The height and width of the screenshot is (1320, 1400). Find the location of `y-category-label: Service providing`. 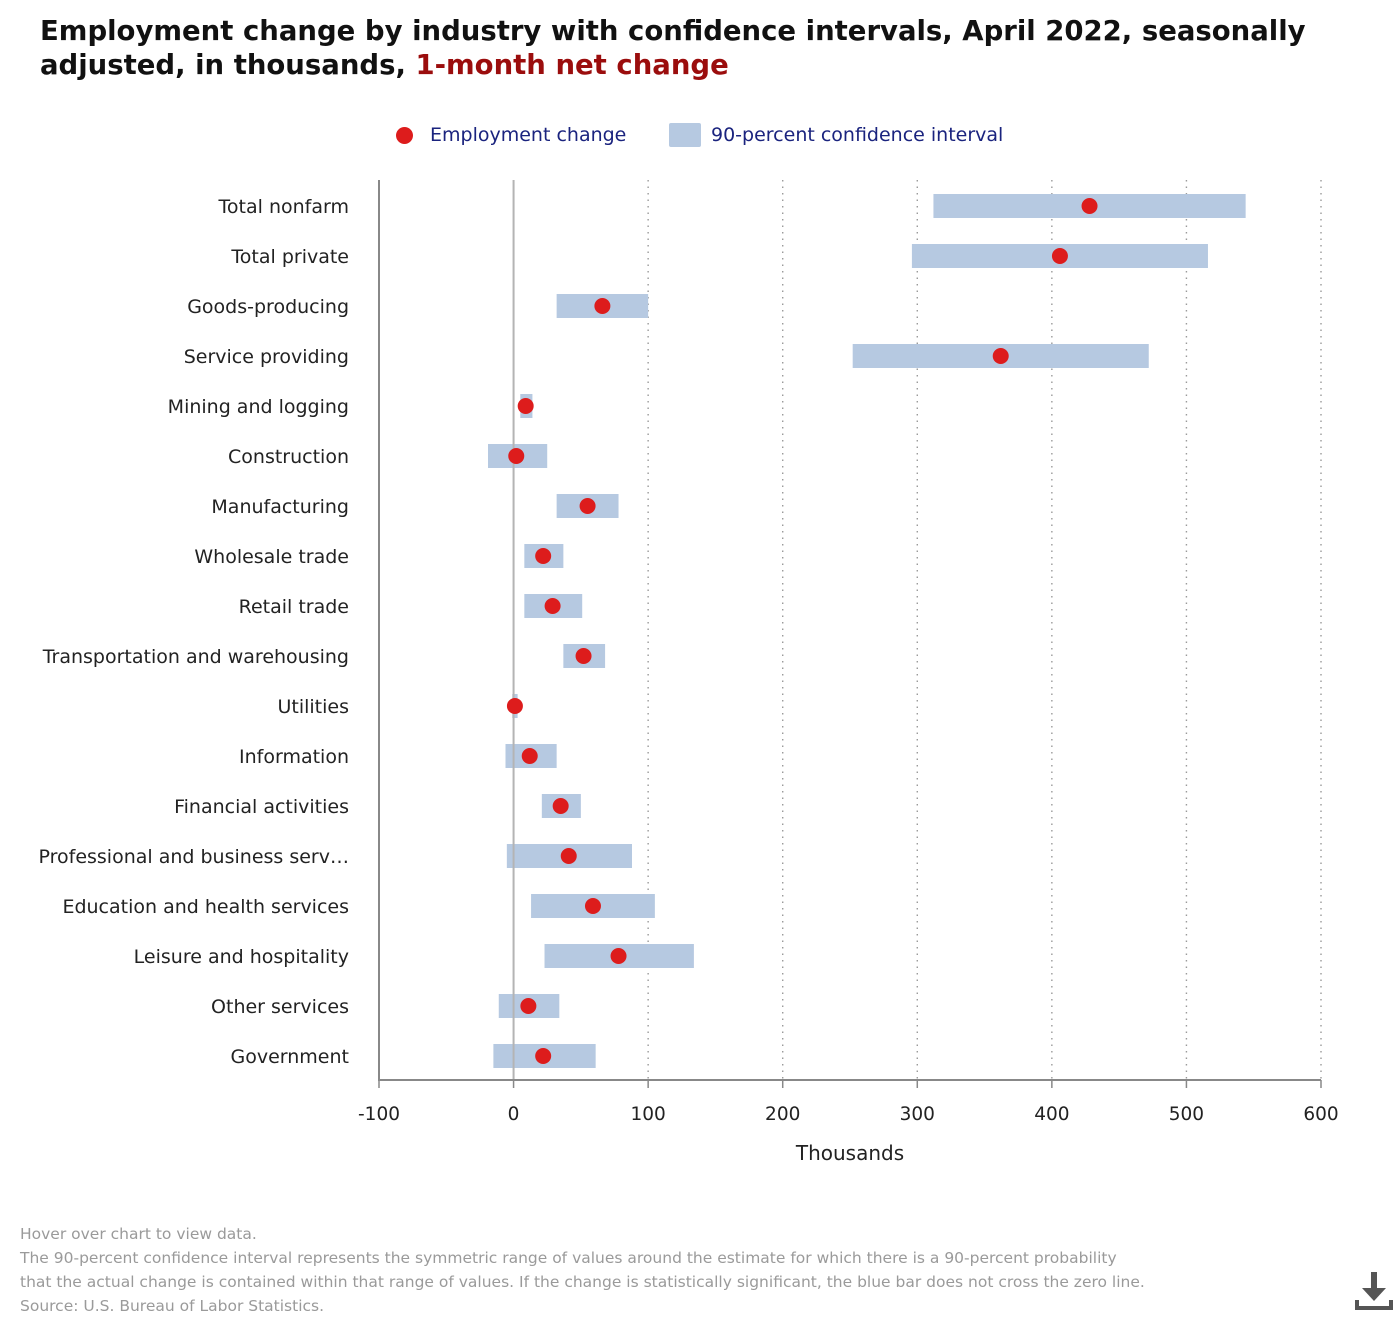

y-category-label: Service providing is located at coordinates (266, 357).